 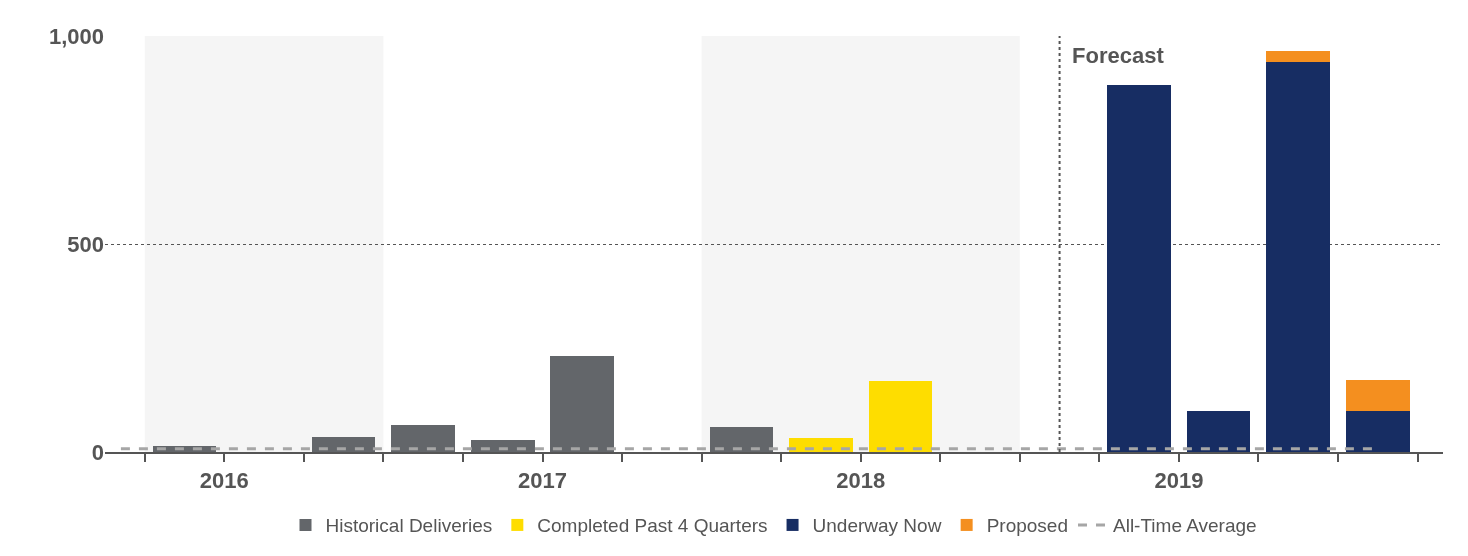 I want to click on y-tick-label: 500, so click(x=85, y=244).